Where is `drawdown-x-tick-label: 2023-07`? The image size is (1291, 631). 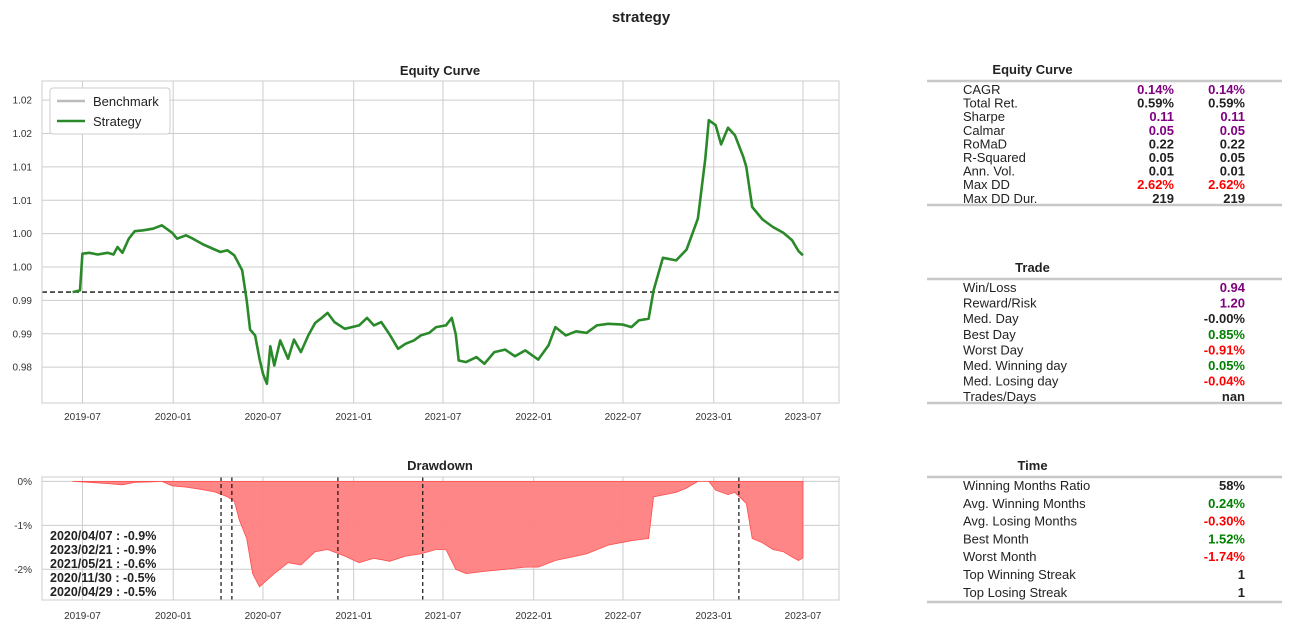
drawdown-x-tick-label: 2023-07 is located at coordinates (803, 616).